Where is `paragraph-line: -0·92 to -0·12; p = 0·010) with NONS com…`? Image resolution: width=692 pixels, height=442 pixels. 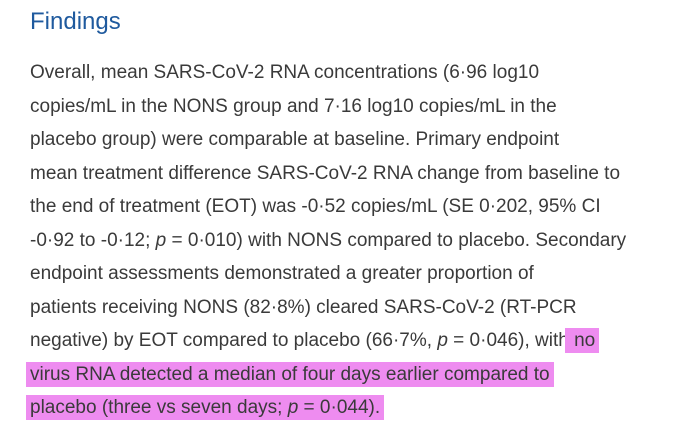
paragraph-line: -0·92 to -0·12; p = 0·010) with NONS com… is located at coordinates (355, 241).